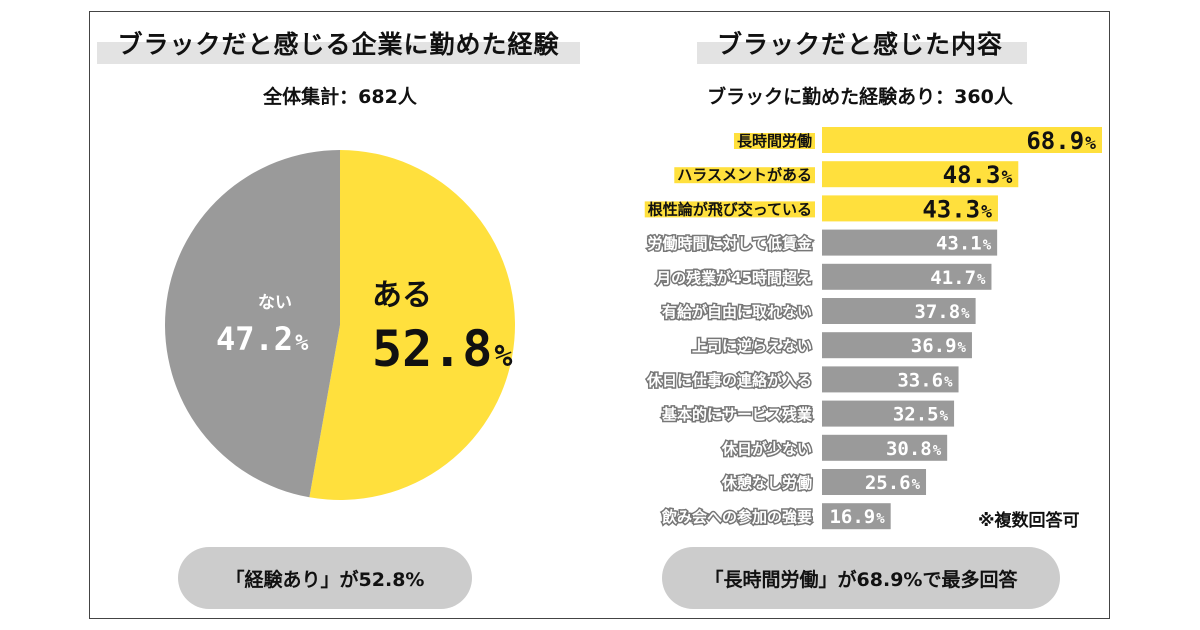  I want to click on bar-value-number: 48.3, so click(972, 175).